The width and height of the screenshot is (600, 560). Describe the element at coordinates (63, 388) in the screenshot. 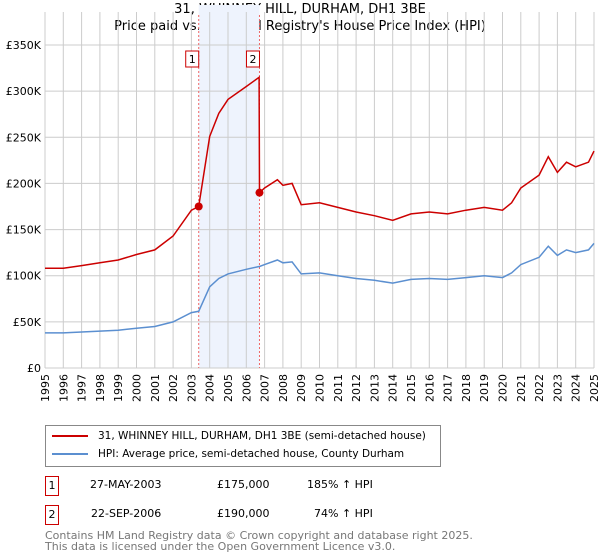

I see `x-tick-label: 1996` at that location.